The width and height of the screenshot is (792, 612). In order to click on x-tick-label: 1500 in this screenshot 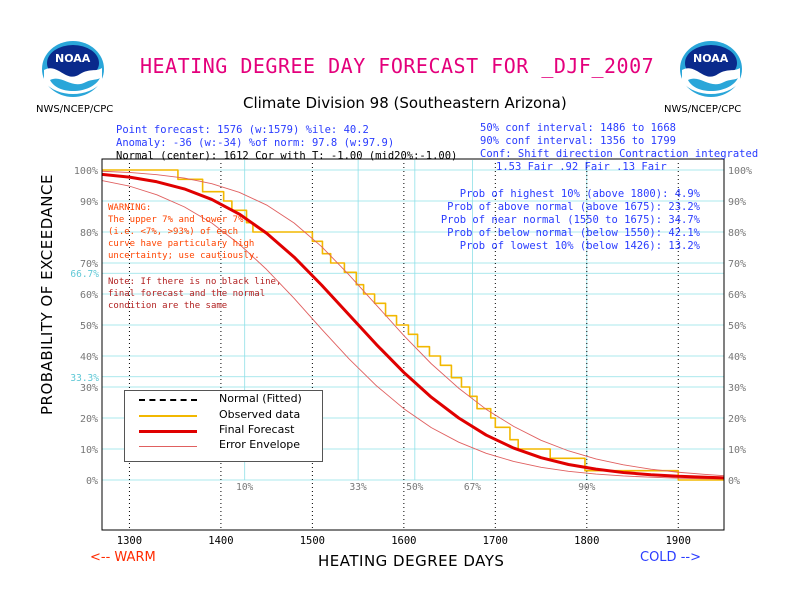, I will do `click(312, 541)`.